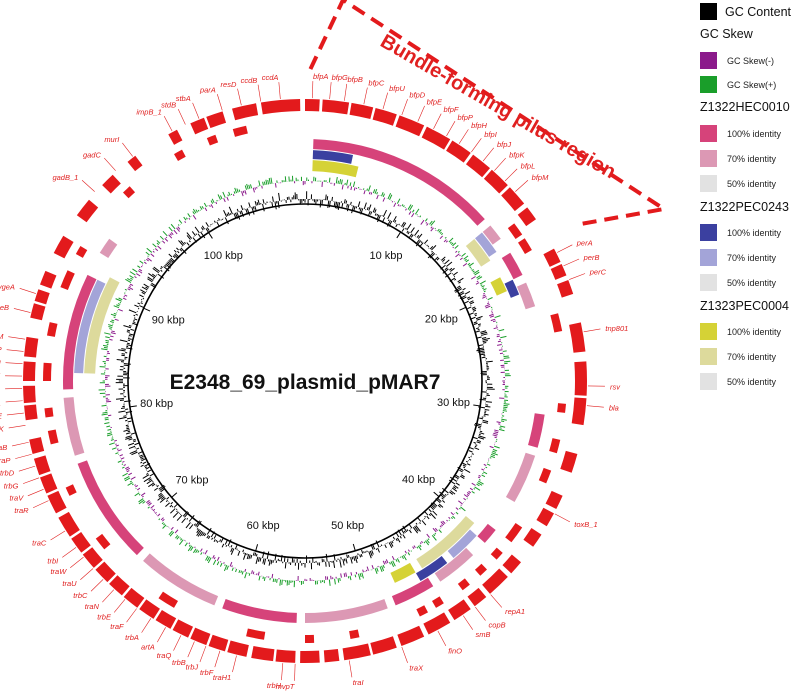 The height and width of the screenshot is (694, 799). I want to click on identity-block, so click(536, 430).